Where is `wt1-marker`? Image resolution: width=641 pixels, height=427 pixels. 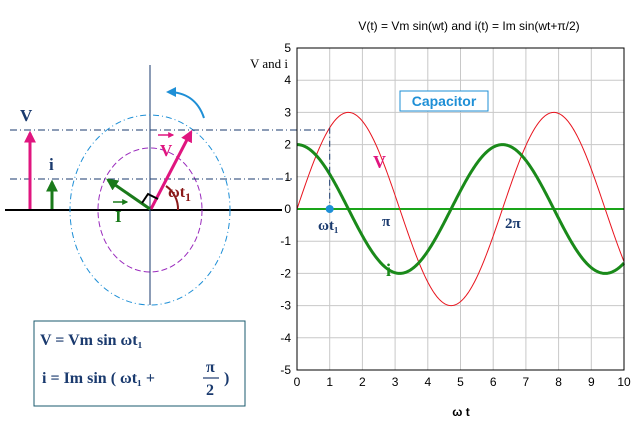 wt1-marker is located at coordinates (329, 209).